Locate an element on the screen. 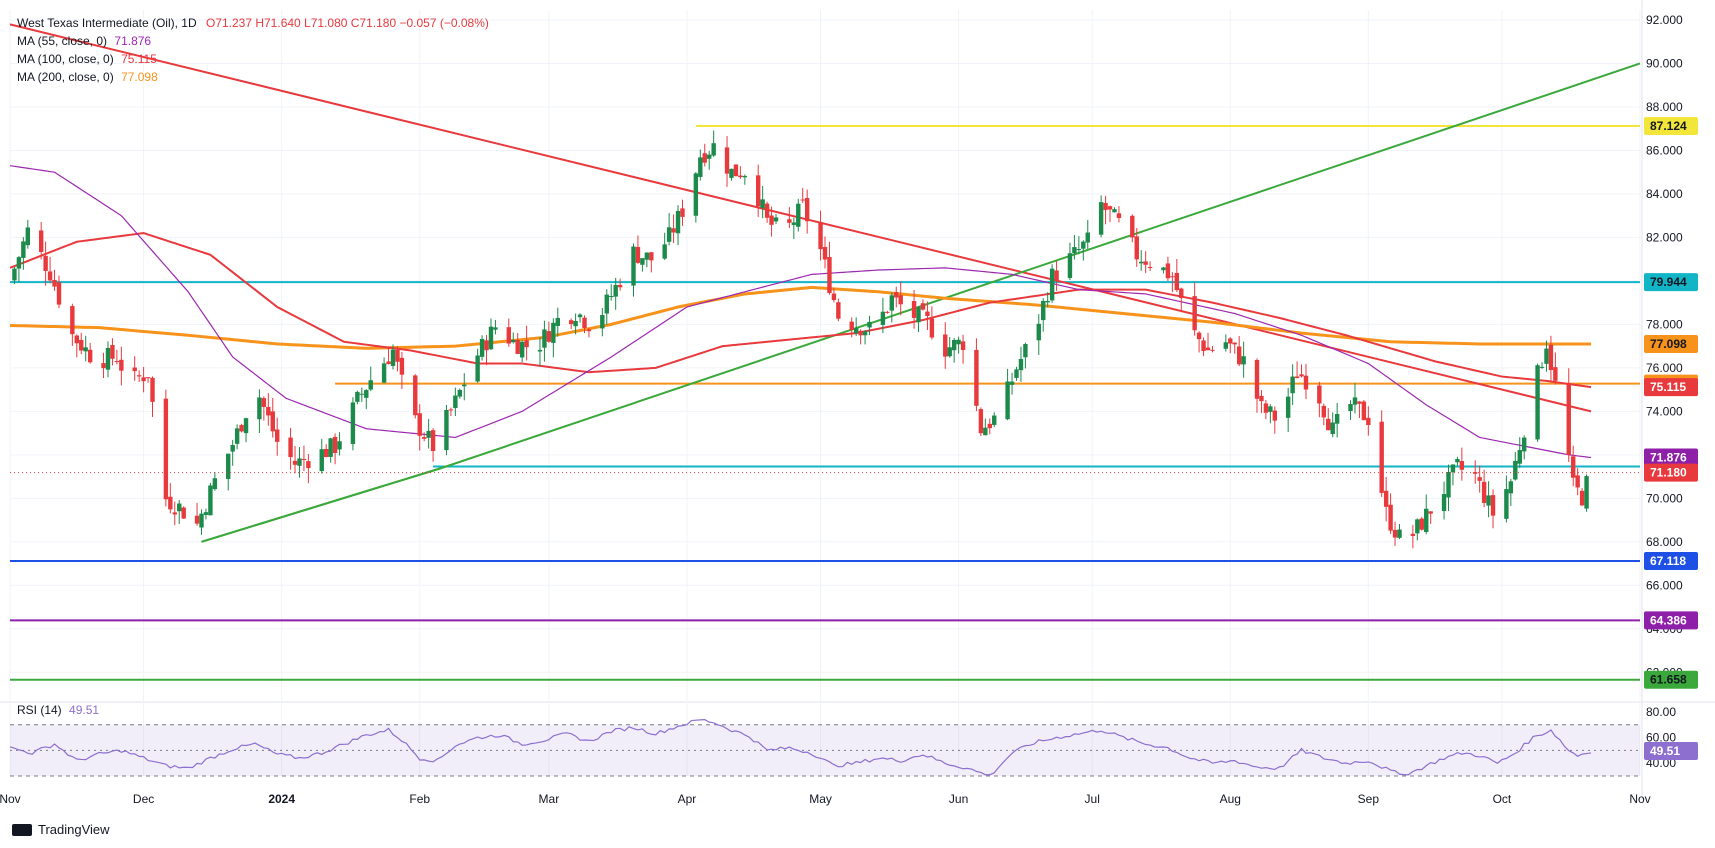 This screenshot has height=848, width=1715. legend-ma55-row: MA (55, close, 0) 71.876 is located at coordinates (253, 41).